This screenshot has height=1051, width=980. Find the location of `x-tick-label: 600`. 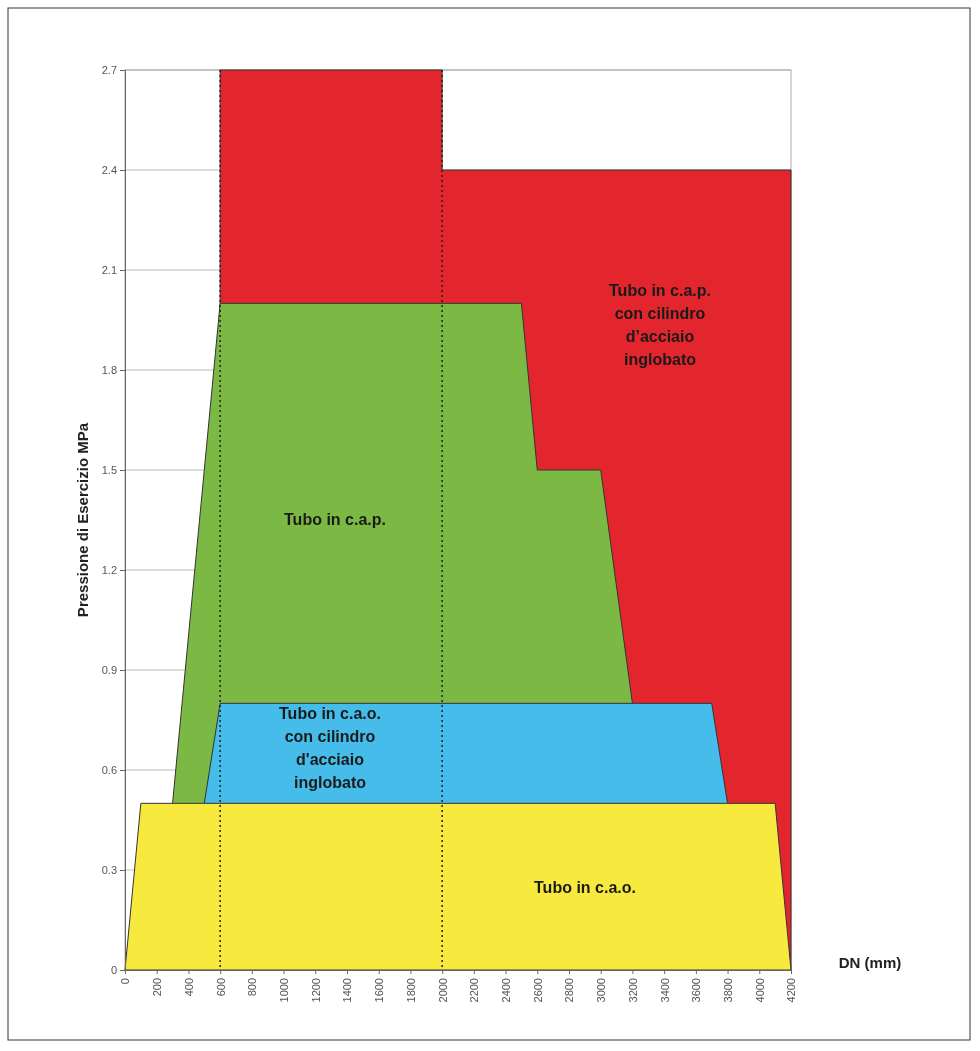

x-tick-label: 600 is located at coordinates (220, 987).